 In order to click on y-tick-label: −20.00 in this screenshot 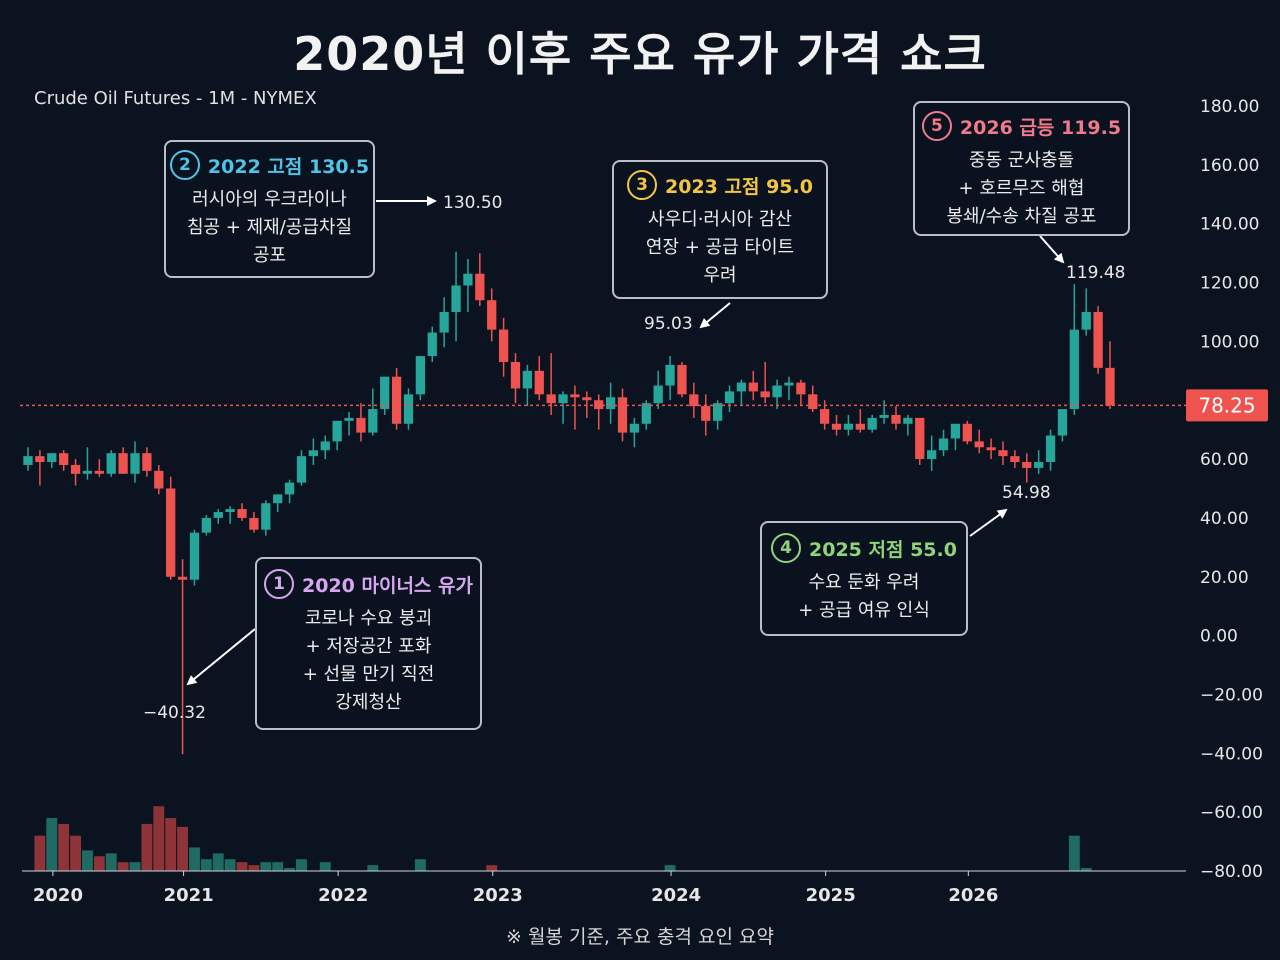, I will do `click(1231, 695)`.